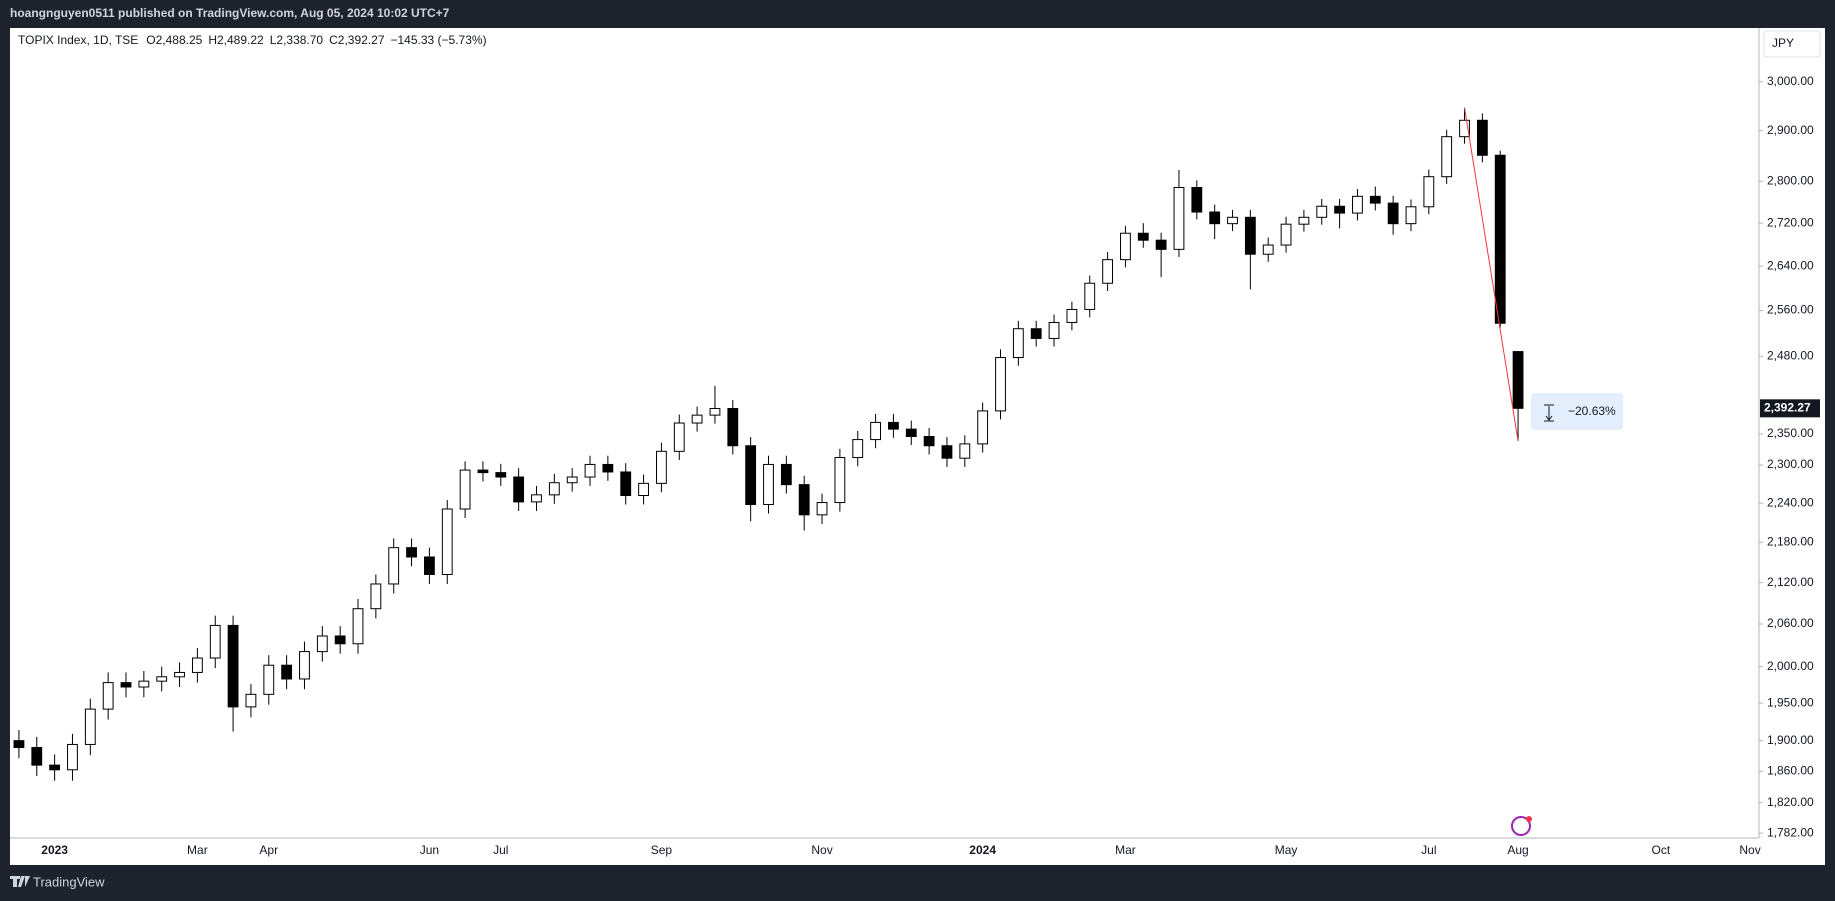 The image size is (1835, 901). Describe the element at coordinates (1790, 582) in the screenshot. I see `y-tick-label: 2,120.00` at that location.